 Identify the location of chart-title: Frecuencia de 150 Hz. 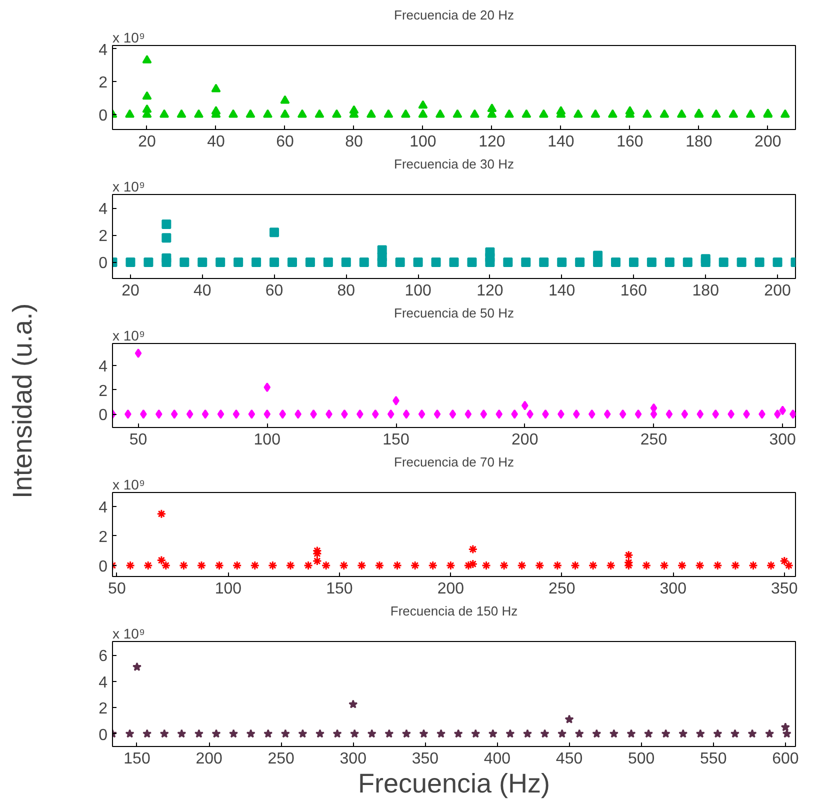
(454, 611).